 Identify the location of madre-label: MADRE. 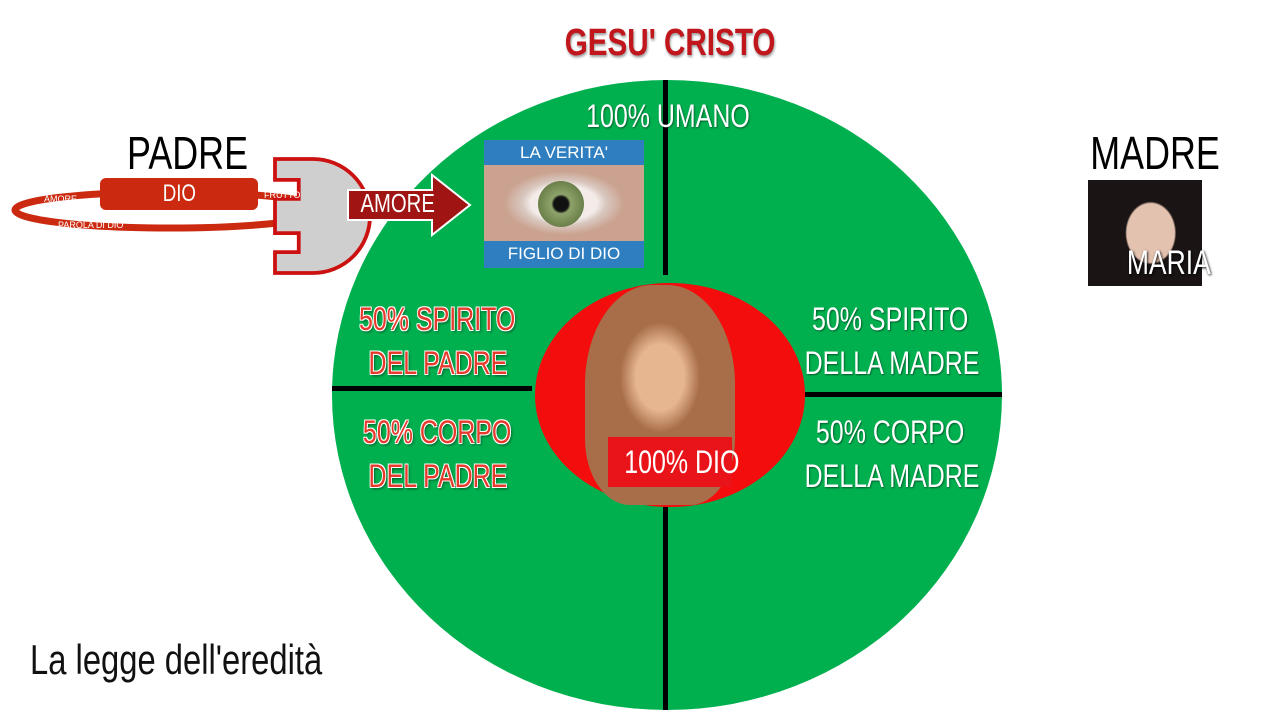
(1155, 153).